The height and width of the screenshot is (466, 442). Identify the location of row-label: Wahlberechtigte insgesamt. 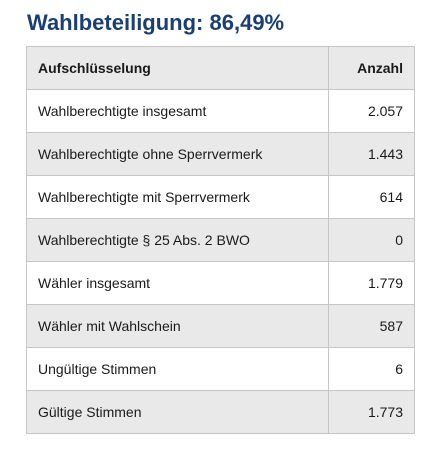
(177, 111).